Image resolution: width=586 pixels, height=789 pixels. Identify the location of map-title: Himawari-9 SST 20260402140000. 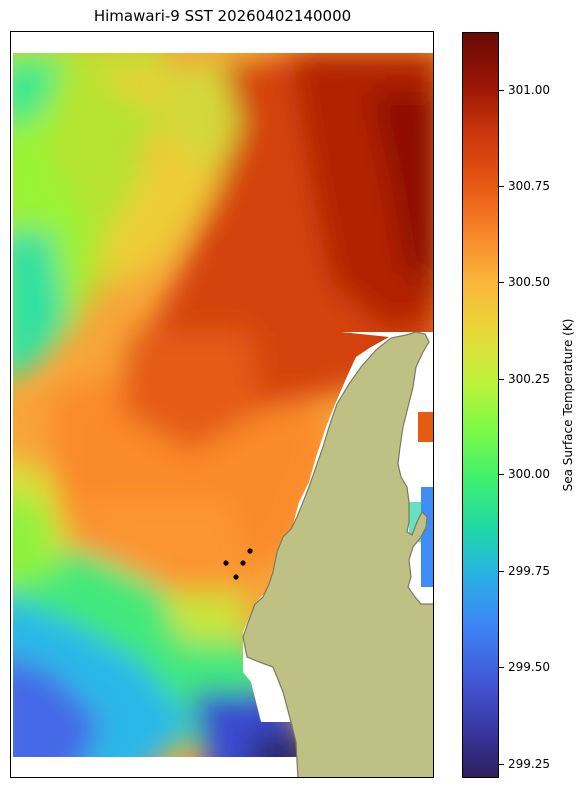
(222, 16).